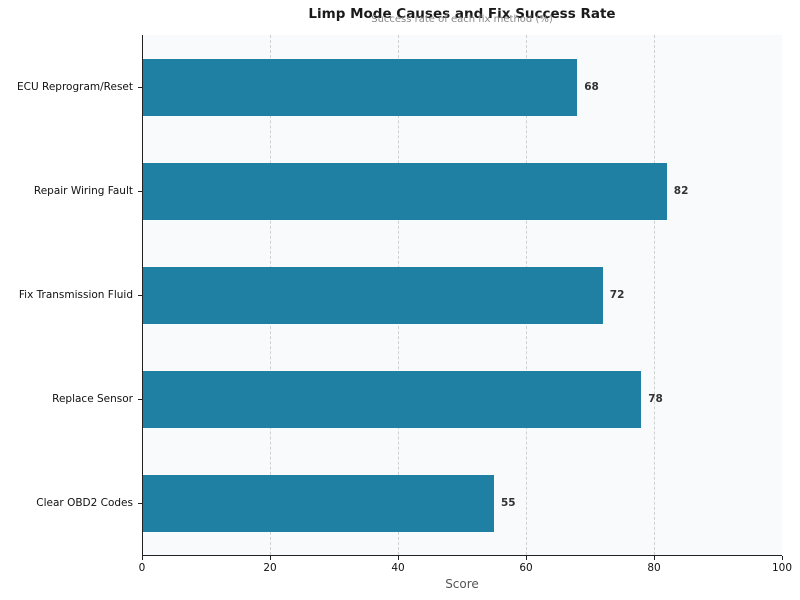 This screenshot has width=800, height=600. Describe the element at coordinates (655, 399) in the screenshot. I see `bar-value-label: 78` at that location.